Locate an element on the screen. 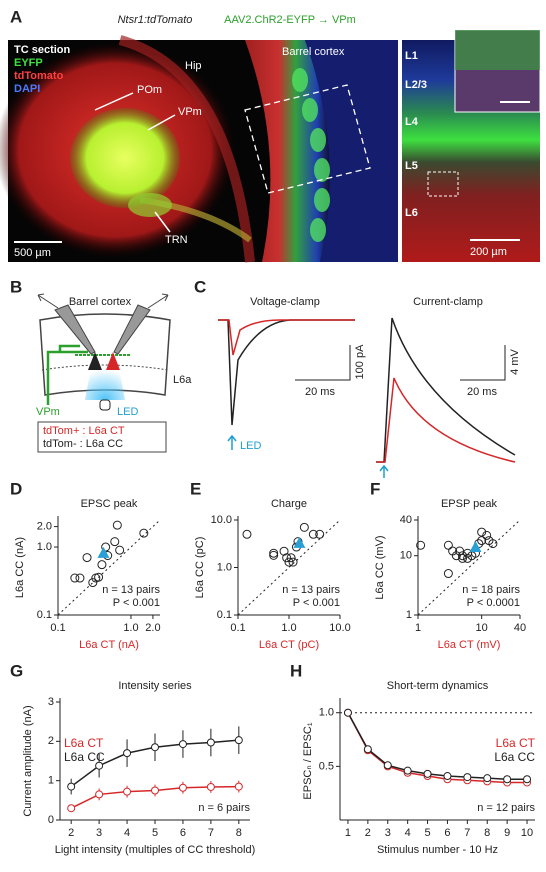 The image size is (546, 872). barrels is located at coordinates (311, 155).